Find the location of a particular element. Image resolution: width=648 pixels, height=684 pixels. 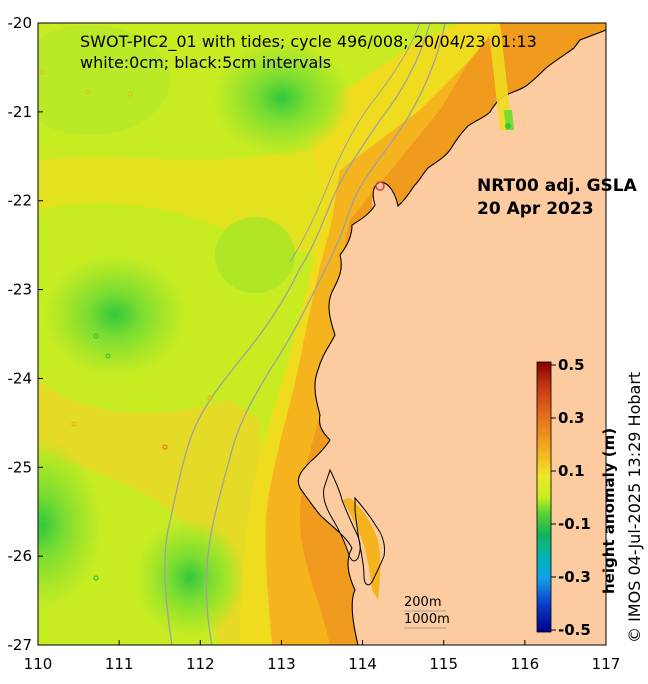

credit-label: © IMOS 04-Jul-2025 13:29 Hobart is located at coordinates (634, 507).